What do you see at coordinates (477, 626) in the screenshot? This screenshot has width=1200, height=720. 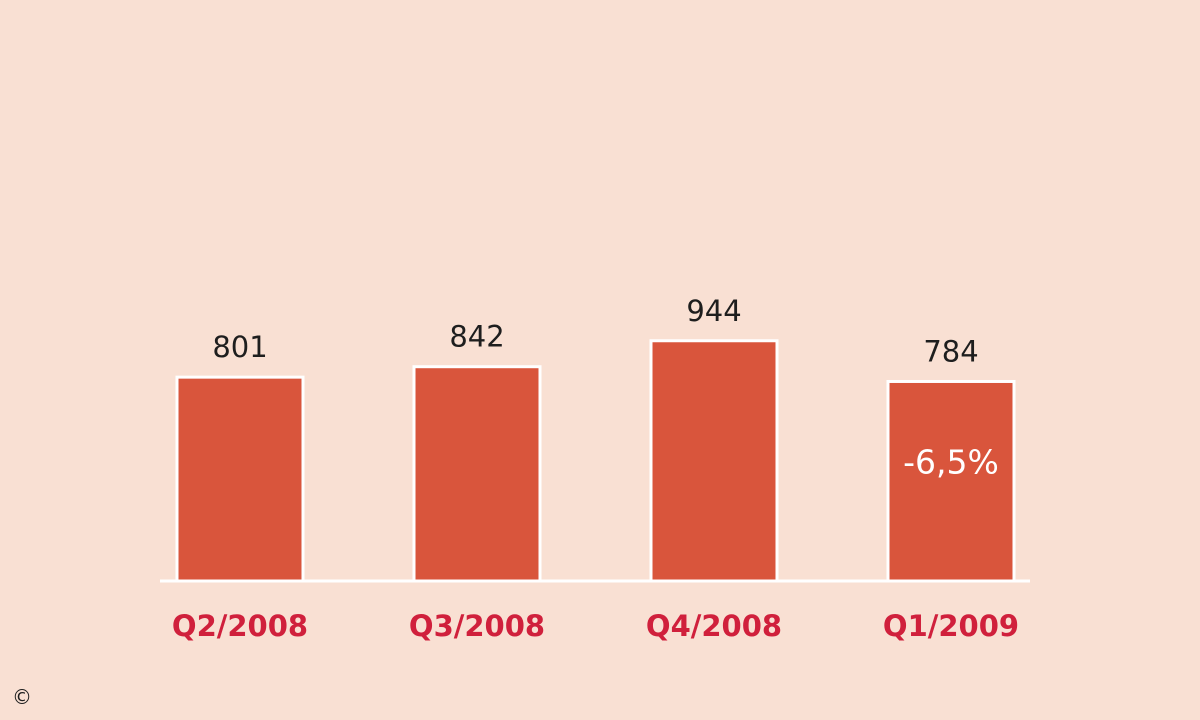 I see `category-label: Q3/2008` at bounding box center [477, 626].